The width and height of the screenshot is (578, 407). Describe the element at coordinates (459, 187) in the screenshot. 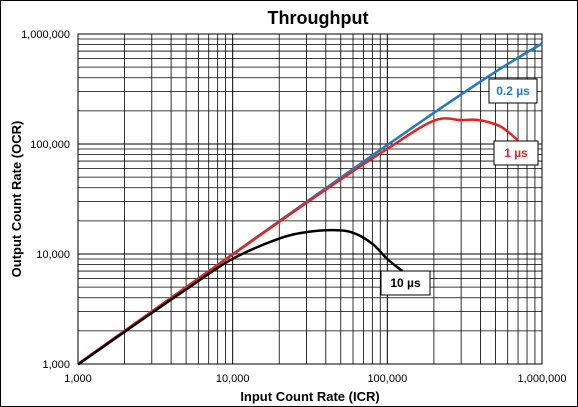

I see `series-labels: 0.2 µs 1 µs 10 µs` at that location.